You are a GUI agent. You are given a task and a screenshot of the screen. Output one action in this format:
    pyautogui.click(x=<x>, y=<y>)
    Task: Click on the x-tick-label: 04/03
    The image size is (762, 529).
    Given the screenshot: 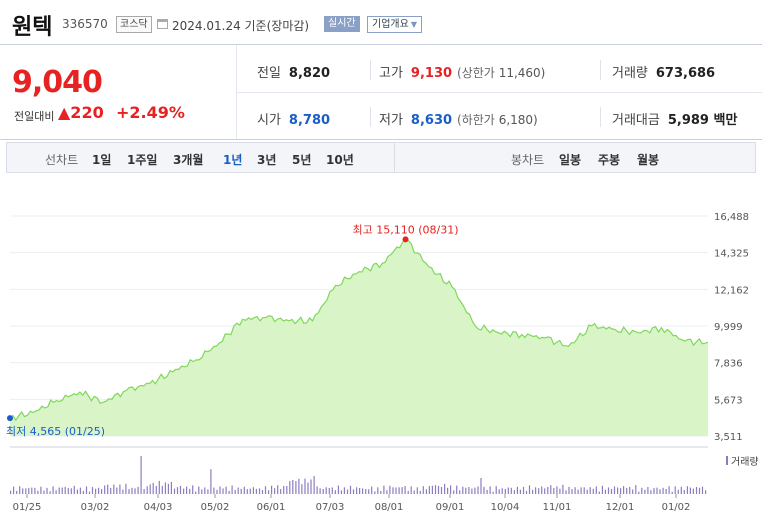 What is the action you would take?
    pyautogui.click(x=158, y=507)
    